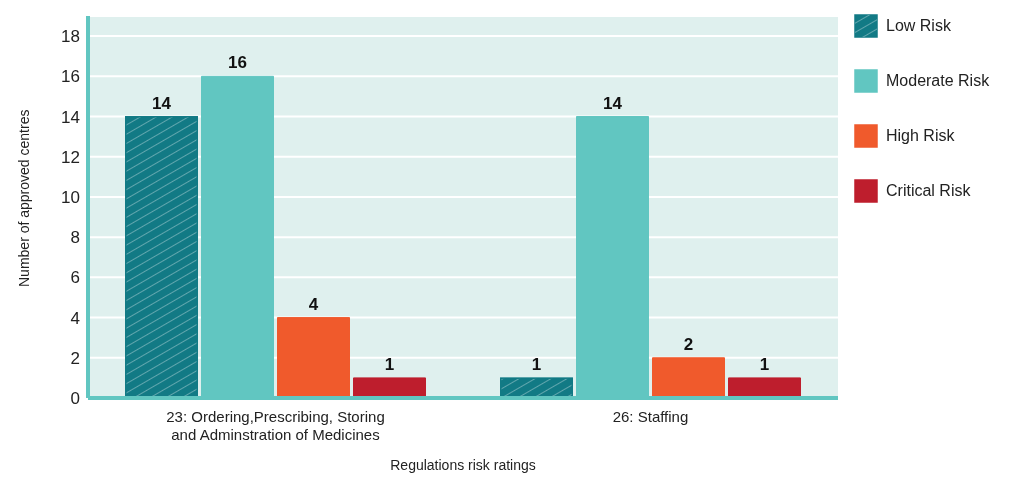 The image size is (1011, 488). I want to click on data-label: 4, so click(313, 304).